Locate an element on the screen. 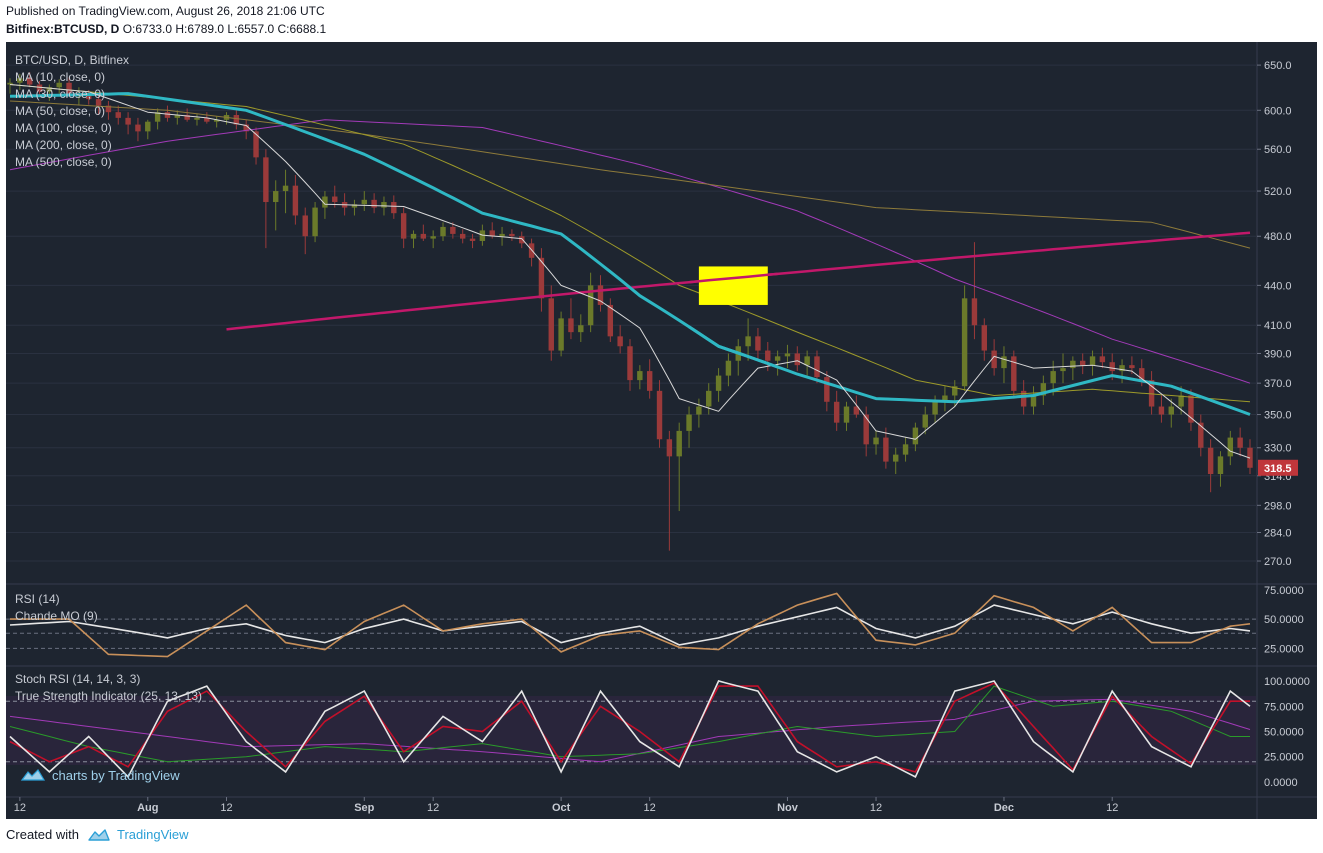  ma-legend-entry: MA (500, close, 0) is located at coordinates (63, 162).